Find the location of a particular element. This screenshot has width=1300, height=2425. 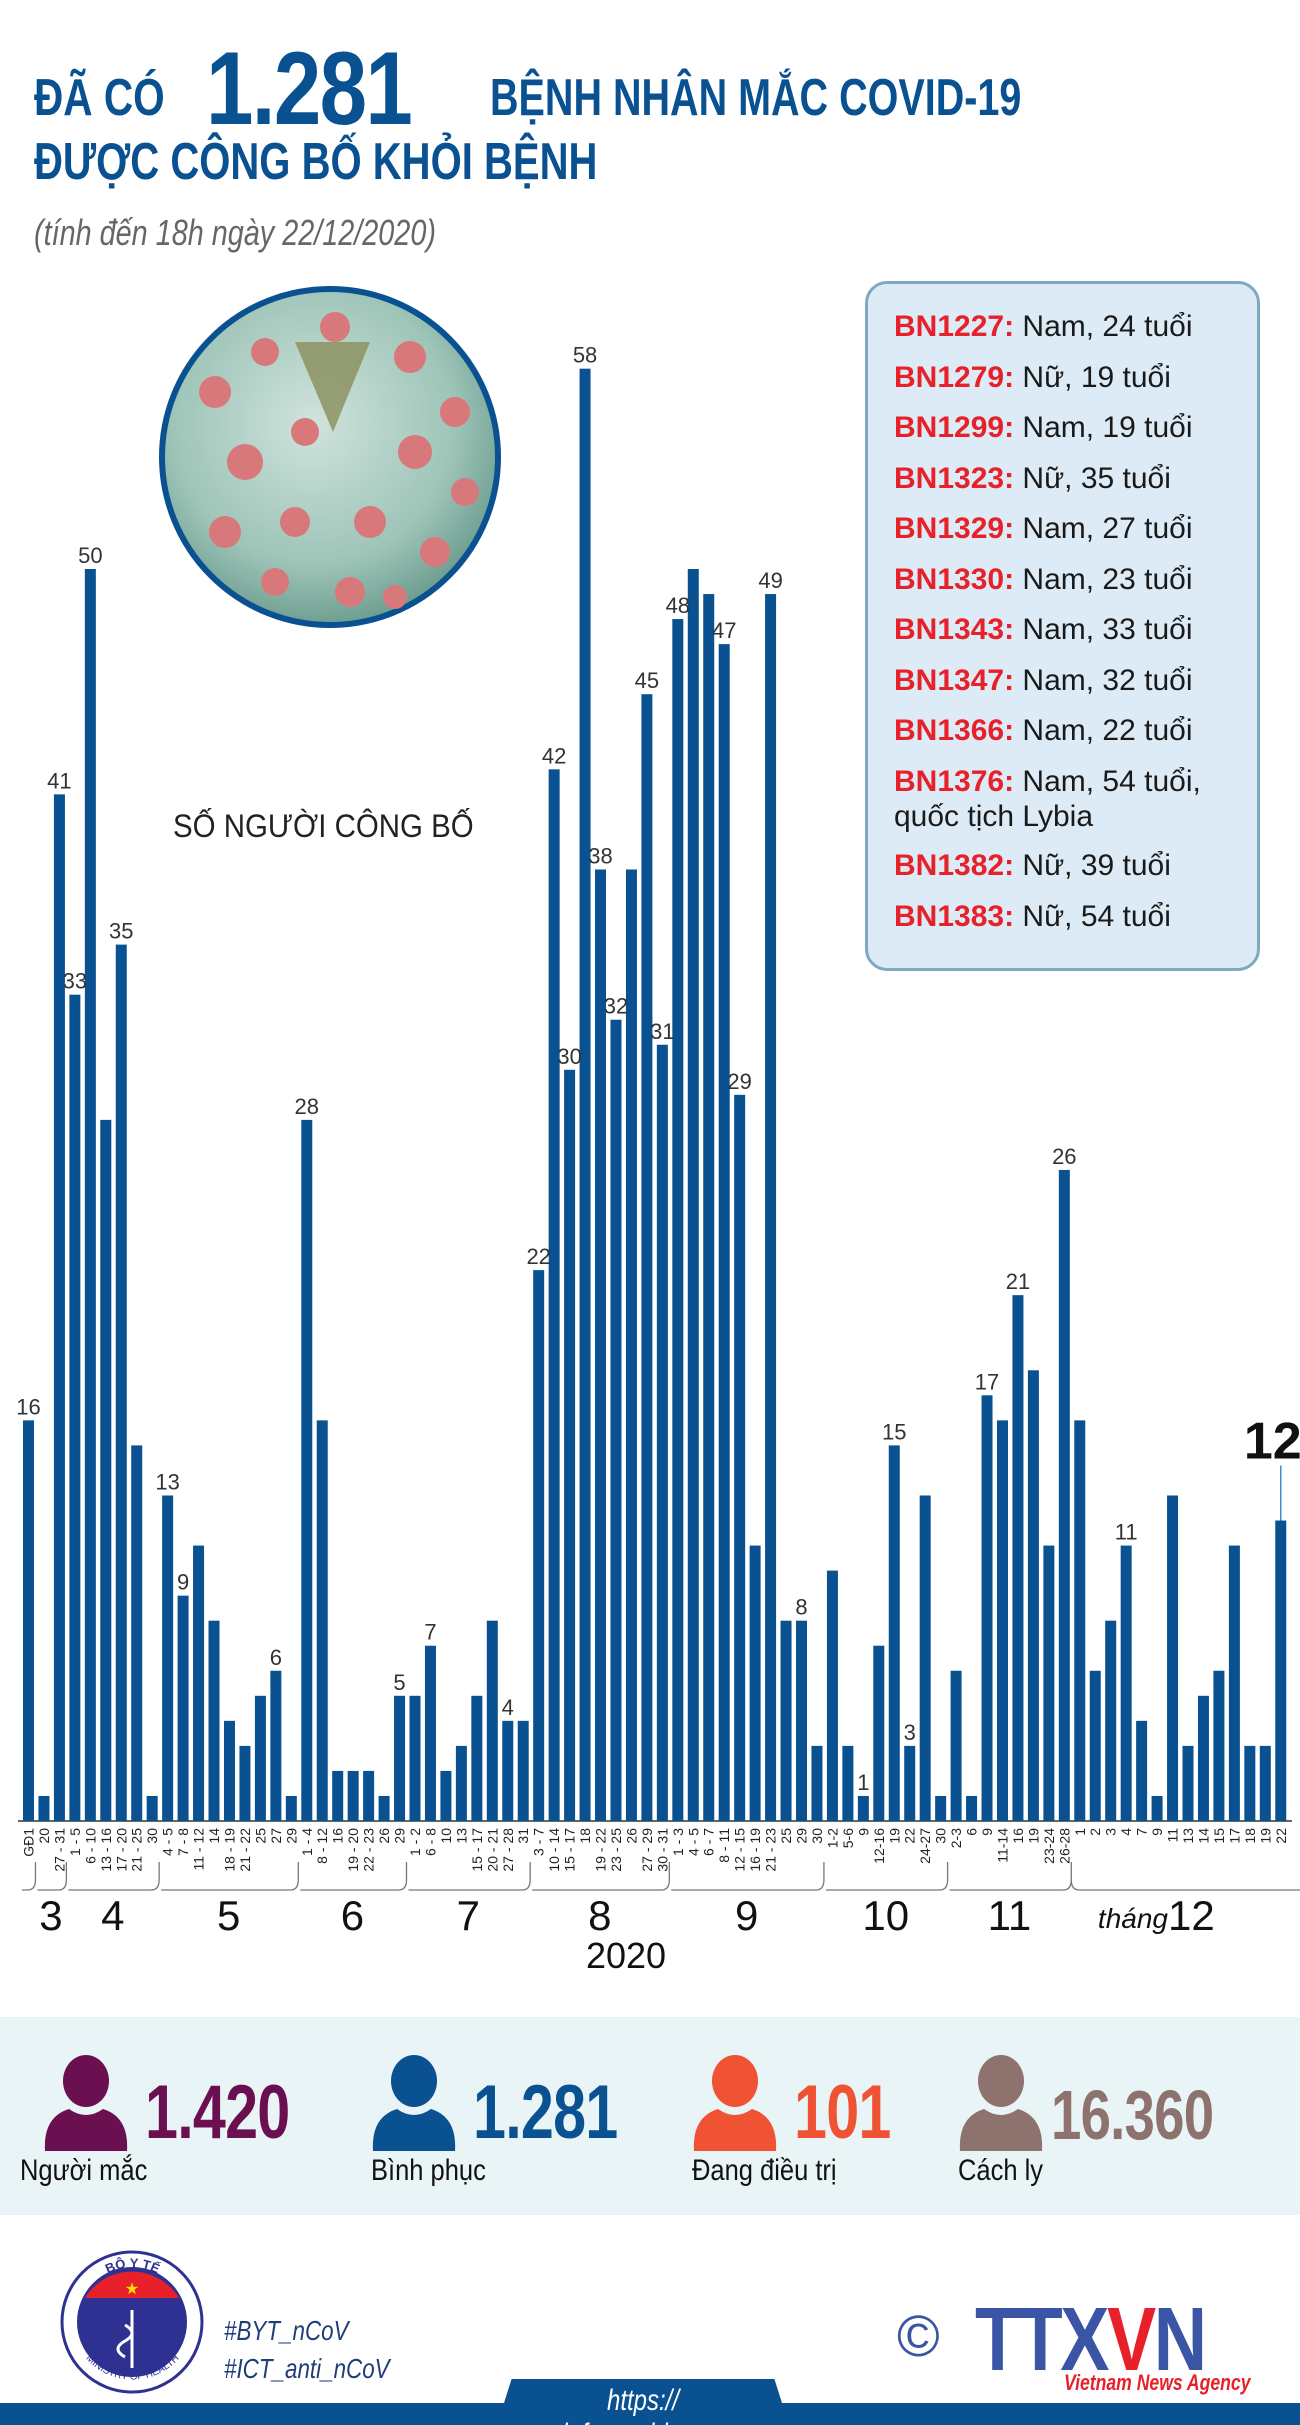

x-tick-label: 21 - 25 is located at coordinates (137, 1850).